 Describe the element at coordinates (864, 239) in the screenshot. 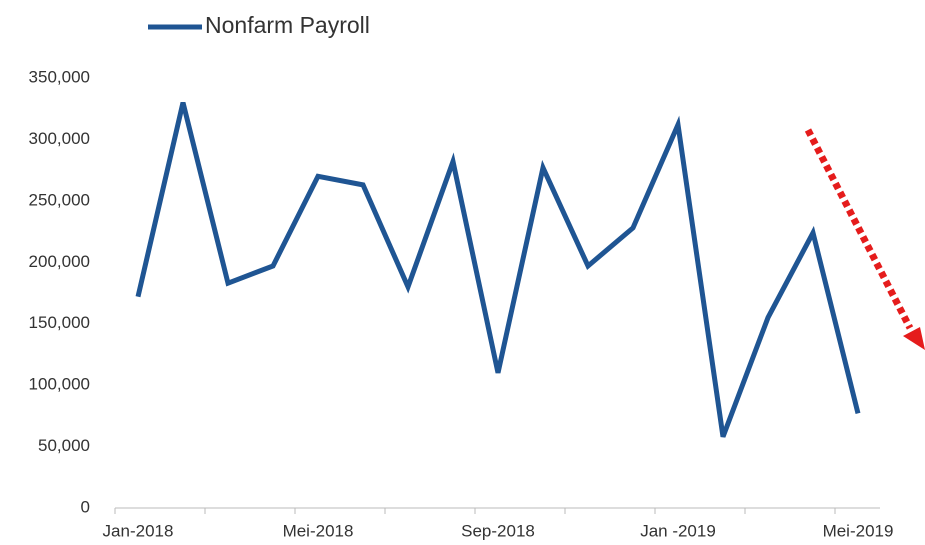

I see `trend-arrow` at that location.